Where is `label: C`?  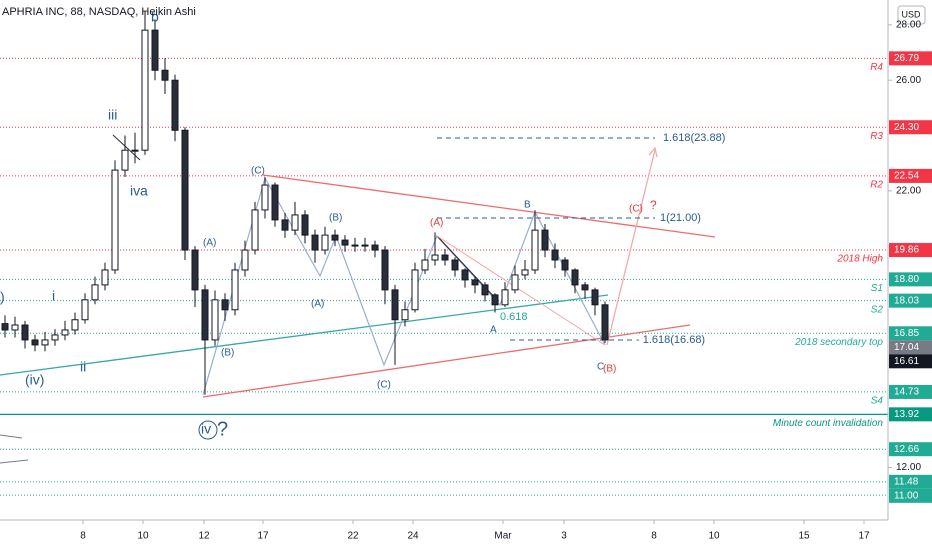 label: C is located at coordinates (600, 367).